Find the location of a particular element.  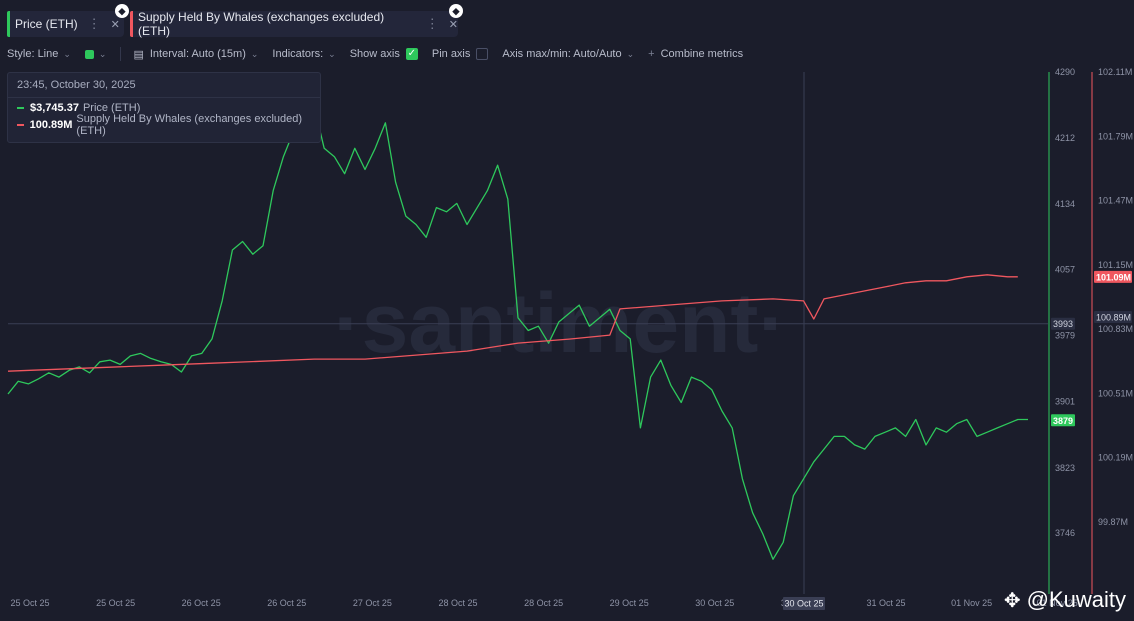

pin-axis-toggle: Pin axis is located at coordinates (460, 54).